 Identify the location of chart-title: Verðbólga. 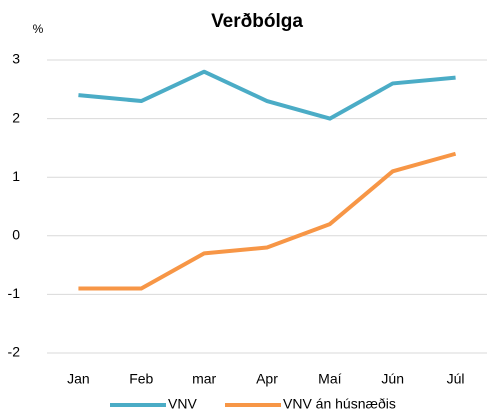
(257, 21).